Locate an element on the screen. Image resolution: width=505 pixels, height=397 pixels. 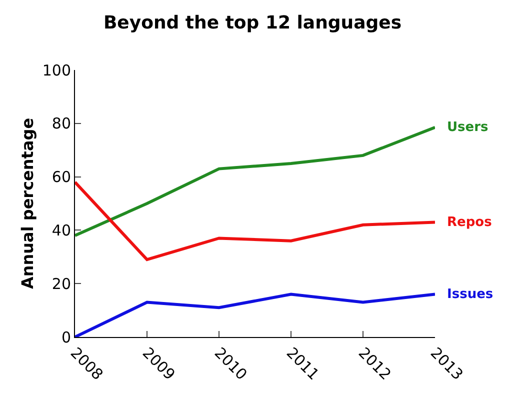
y-tick-label: 60 is located at coordinates (61, 177).